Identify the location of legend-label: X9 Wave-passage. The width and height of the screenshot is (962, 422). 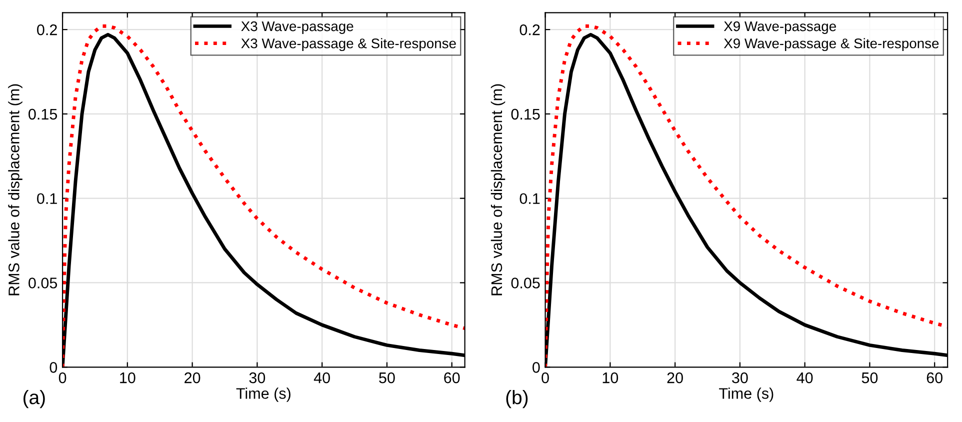
(780, 27).